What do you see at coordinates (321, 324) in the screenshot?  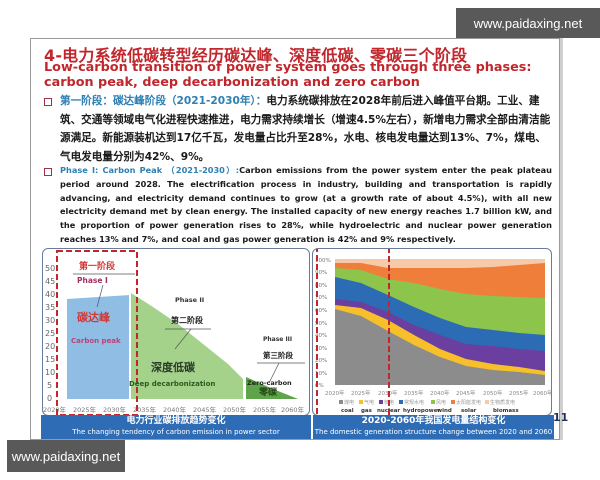 I see `y-tick: 50%` at bounding box center [321, 324].